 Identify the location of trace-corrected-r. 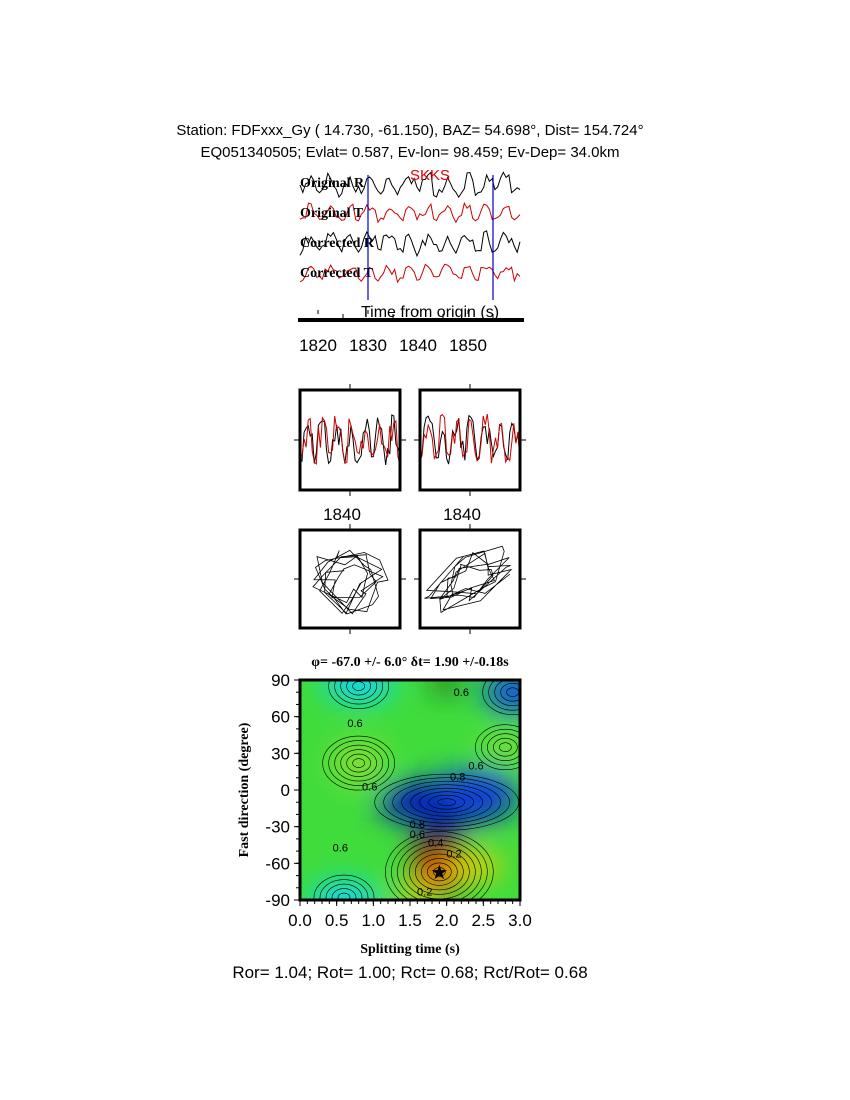
(410, 244).